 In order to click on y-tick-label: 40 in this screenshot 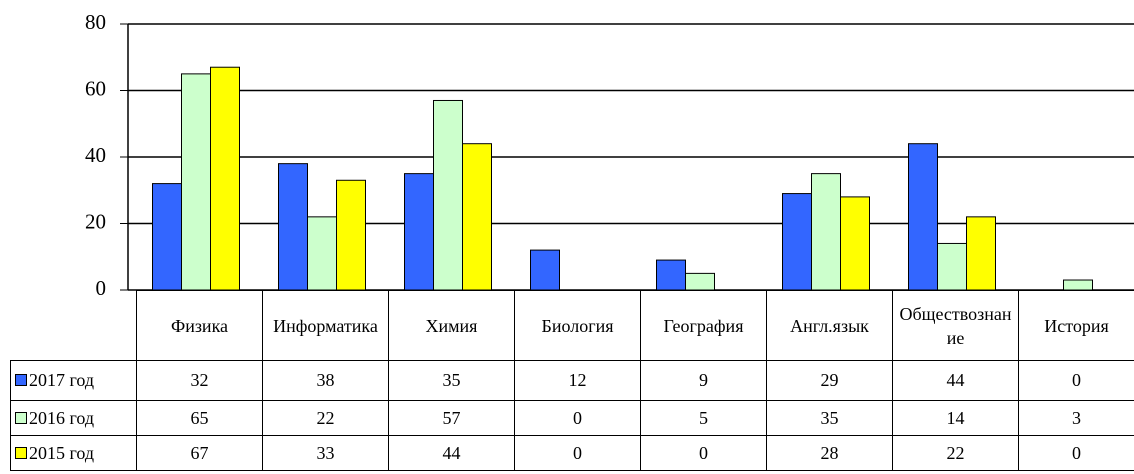, I will do `click(95, 155)`.